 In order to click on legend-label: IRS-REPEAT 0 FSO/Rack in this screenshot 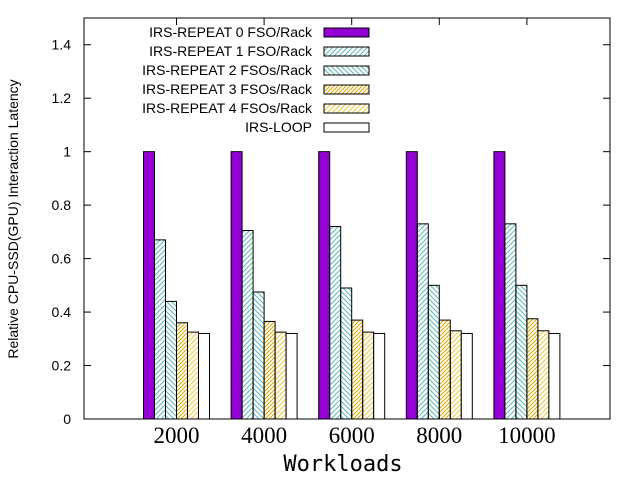, I will do `click(231, 32)`.